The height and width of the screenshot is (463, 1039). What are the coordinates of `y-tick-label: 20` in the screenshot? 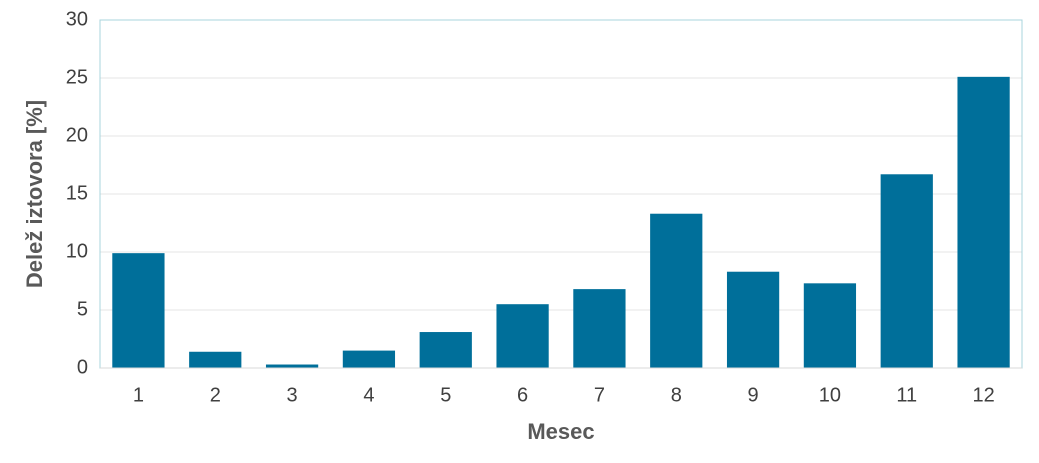 It's located at (77, 135).